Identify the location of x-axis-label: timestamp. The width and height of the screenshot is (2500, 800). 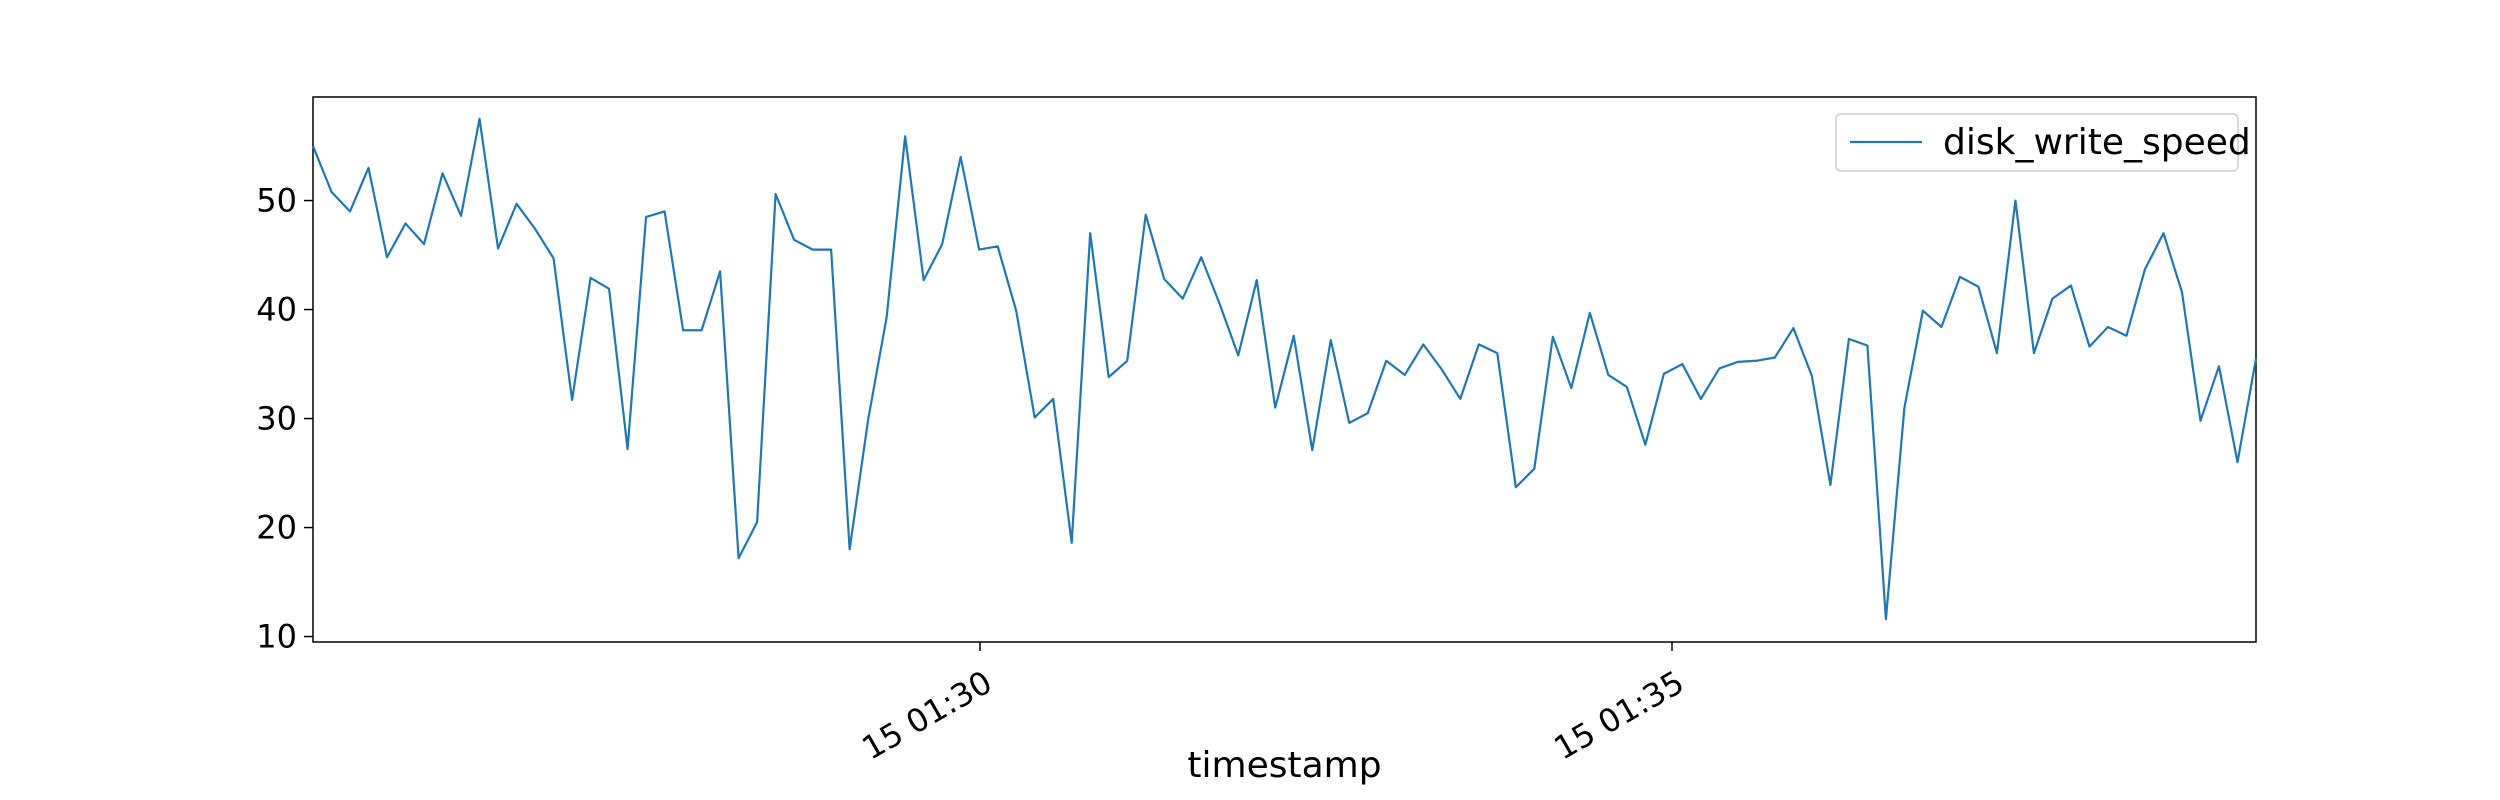
(1284, 765).